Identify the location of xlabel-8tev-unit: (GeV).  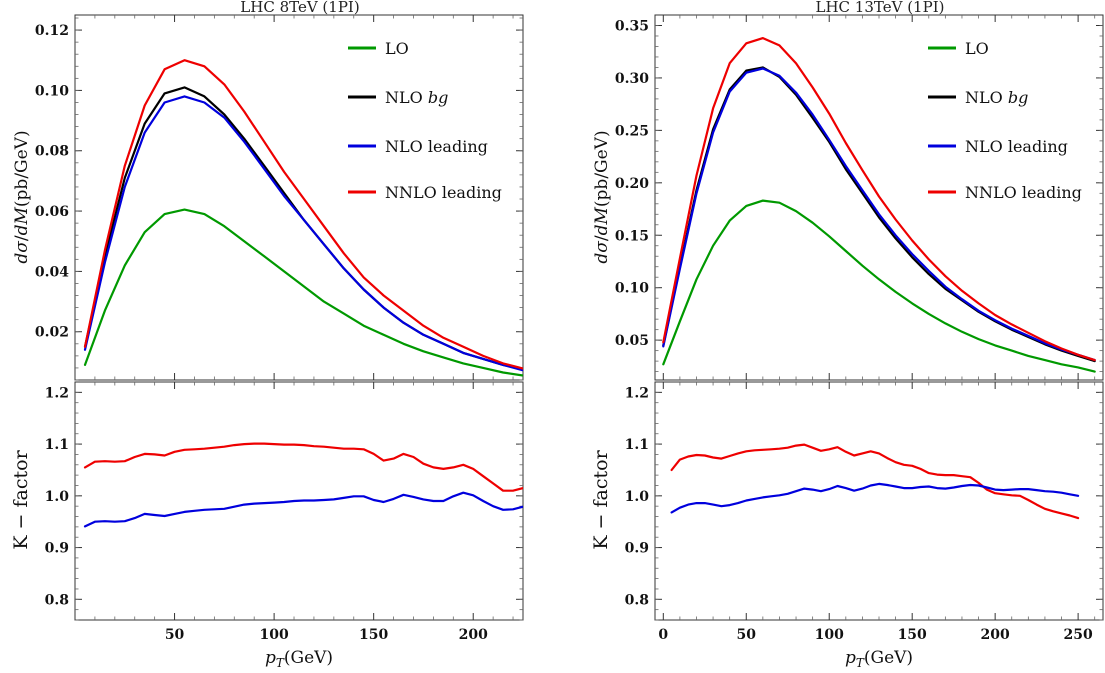
(308, 658).